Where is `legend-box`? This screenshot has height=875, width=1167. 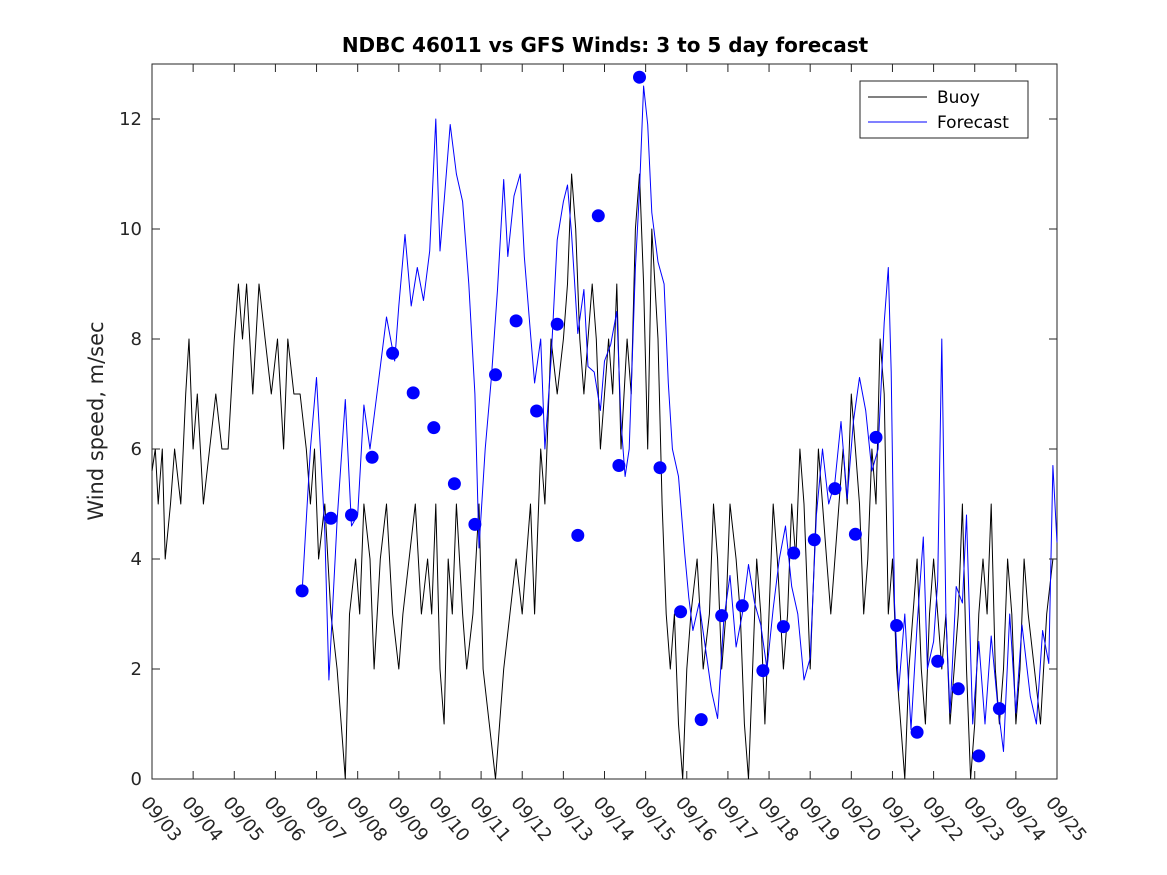
legend-box is located at coordinates (944, 109).